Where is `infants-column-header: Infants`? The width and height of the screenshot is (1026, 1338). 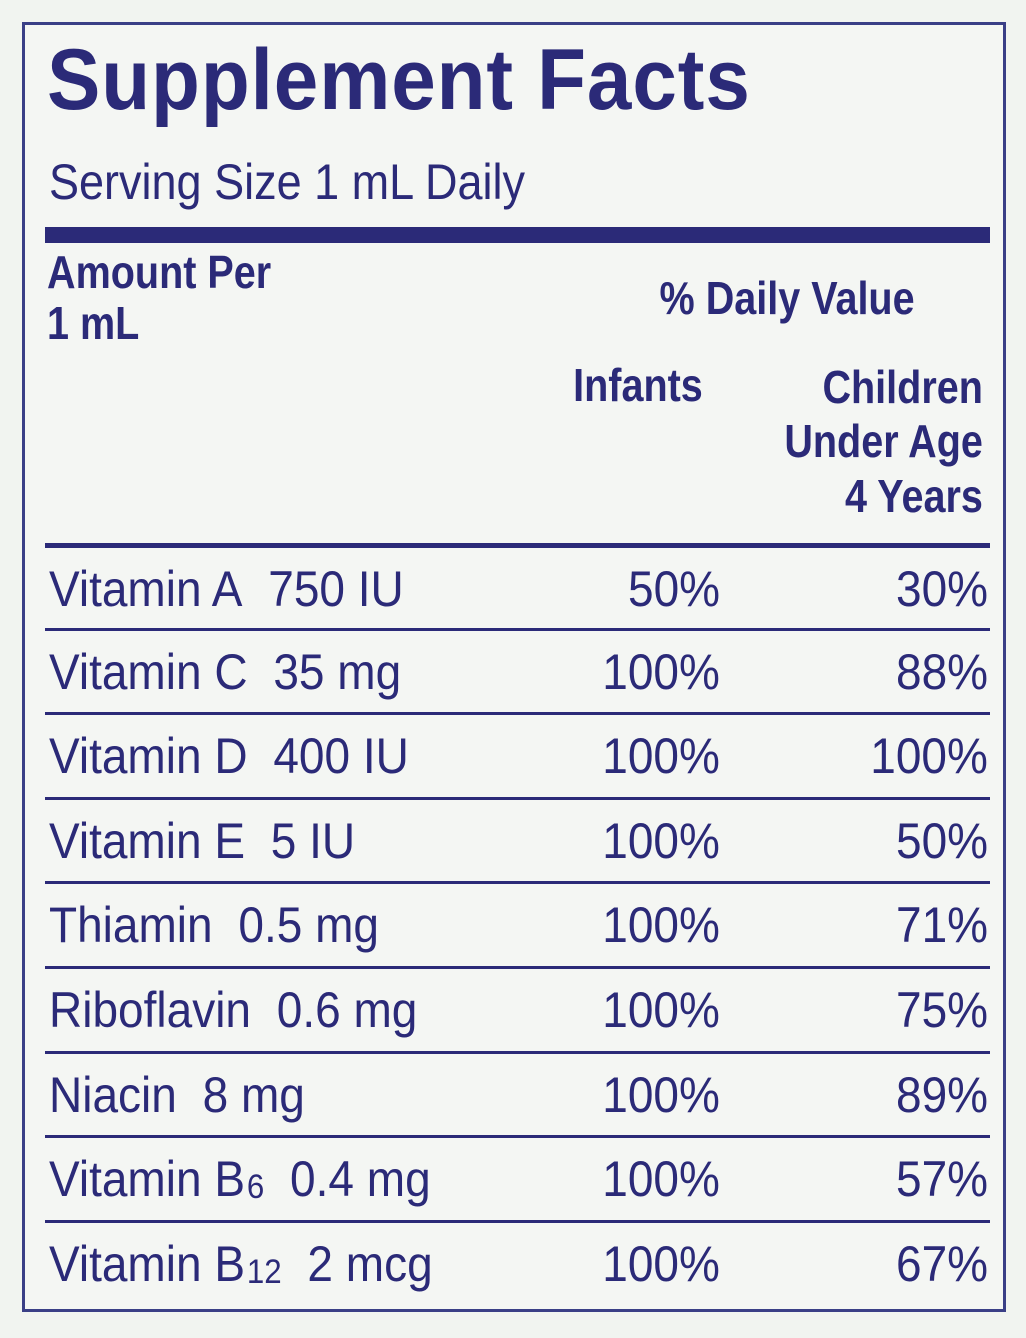
infants-column-header: Infants is located at coordinates (638, 385).